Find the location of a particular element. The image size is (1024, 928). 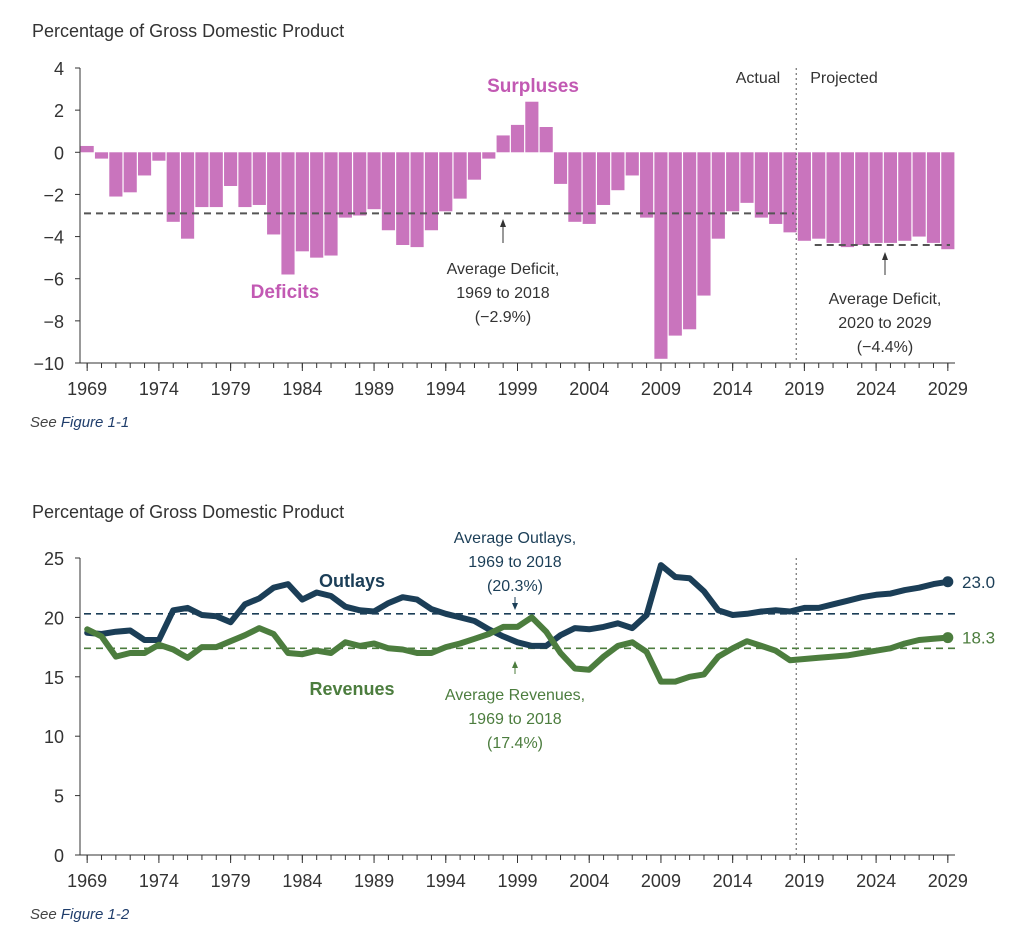

chart2-title: Percentage of Gross Domestic Product is located at coordinates (188, 512).